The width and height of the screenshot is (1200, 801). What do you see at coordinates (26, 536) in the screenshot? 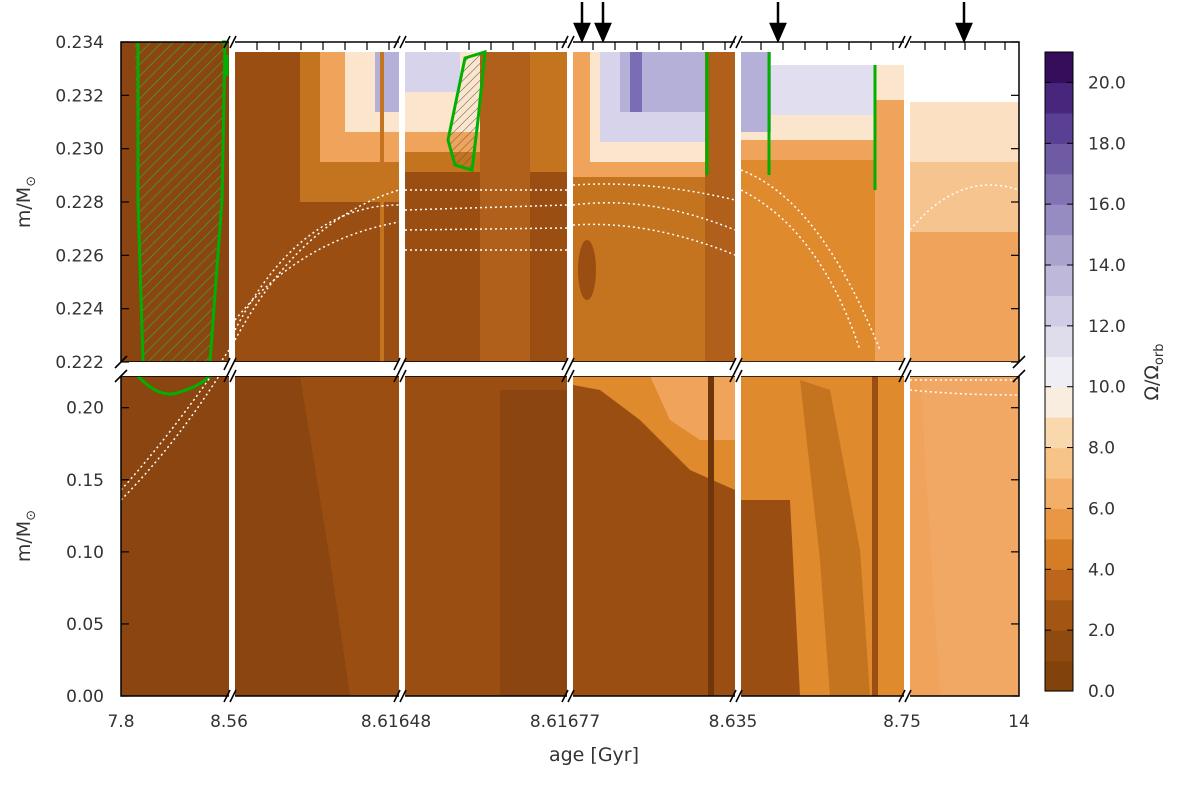
I see `y-axis-title-lower: m/M⊙` at bounding box center [26, 536].